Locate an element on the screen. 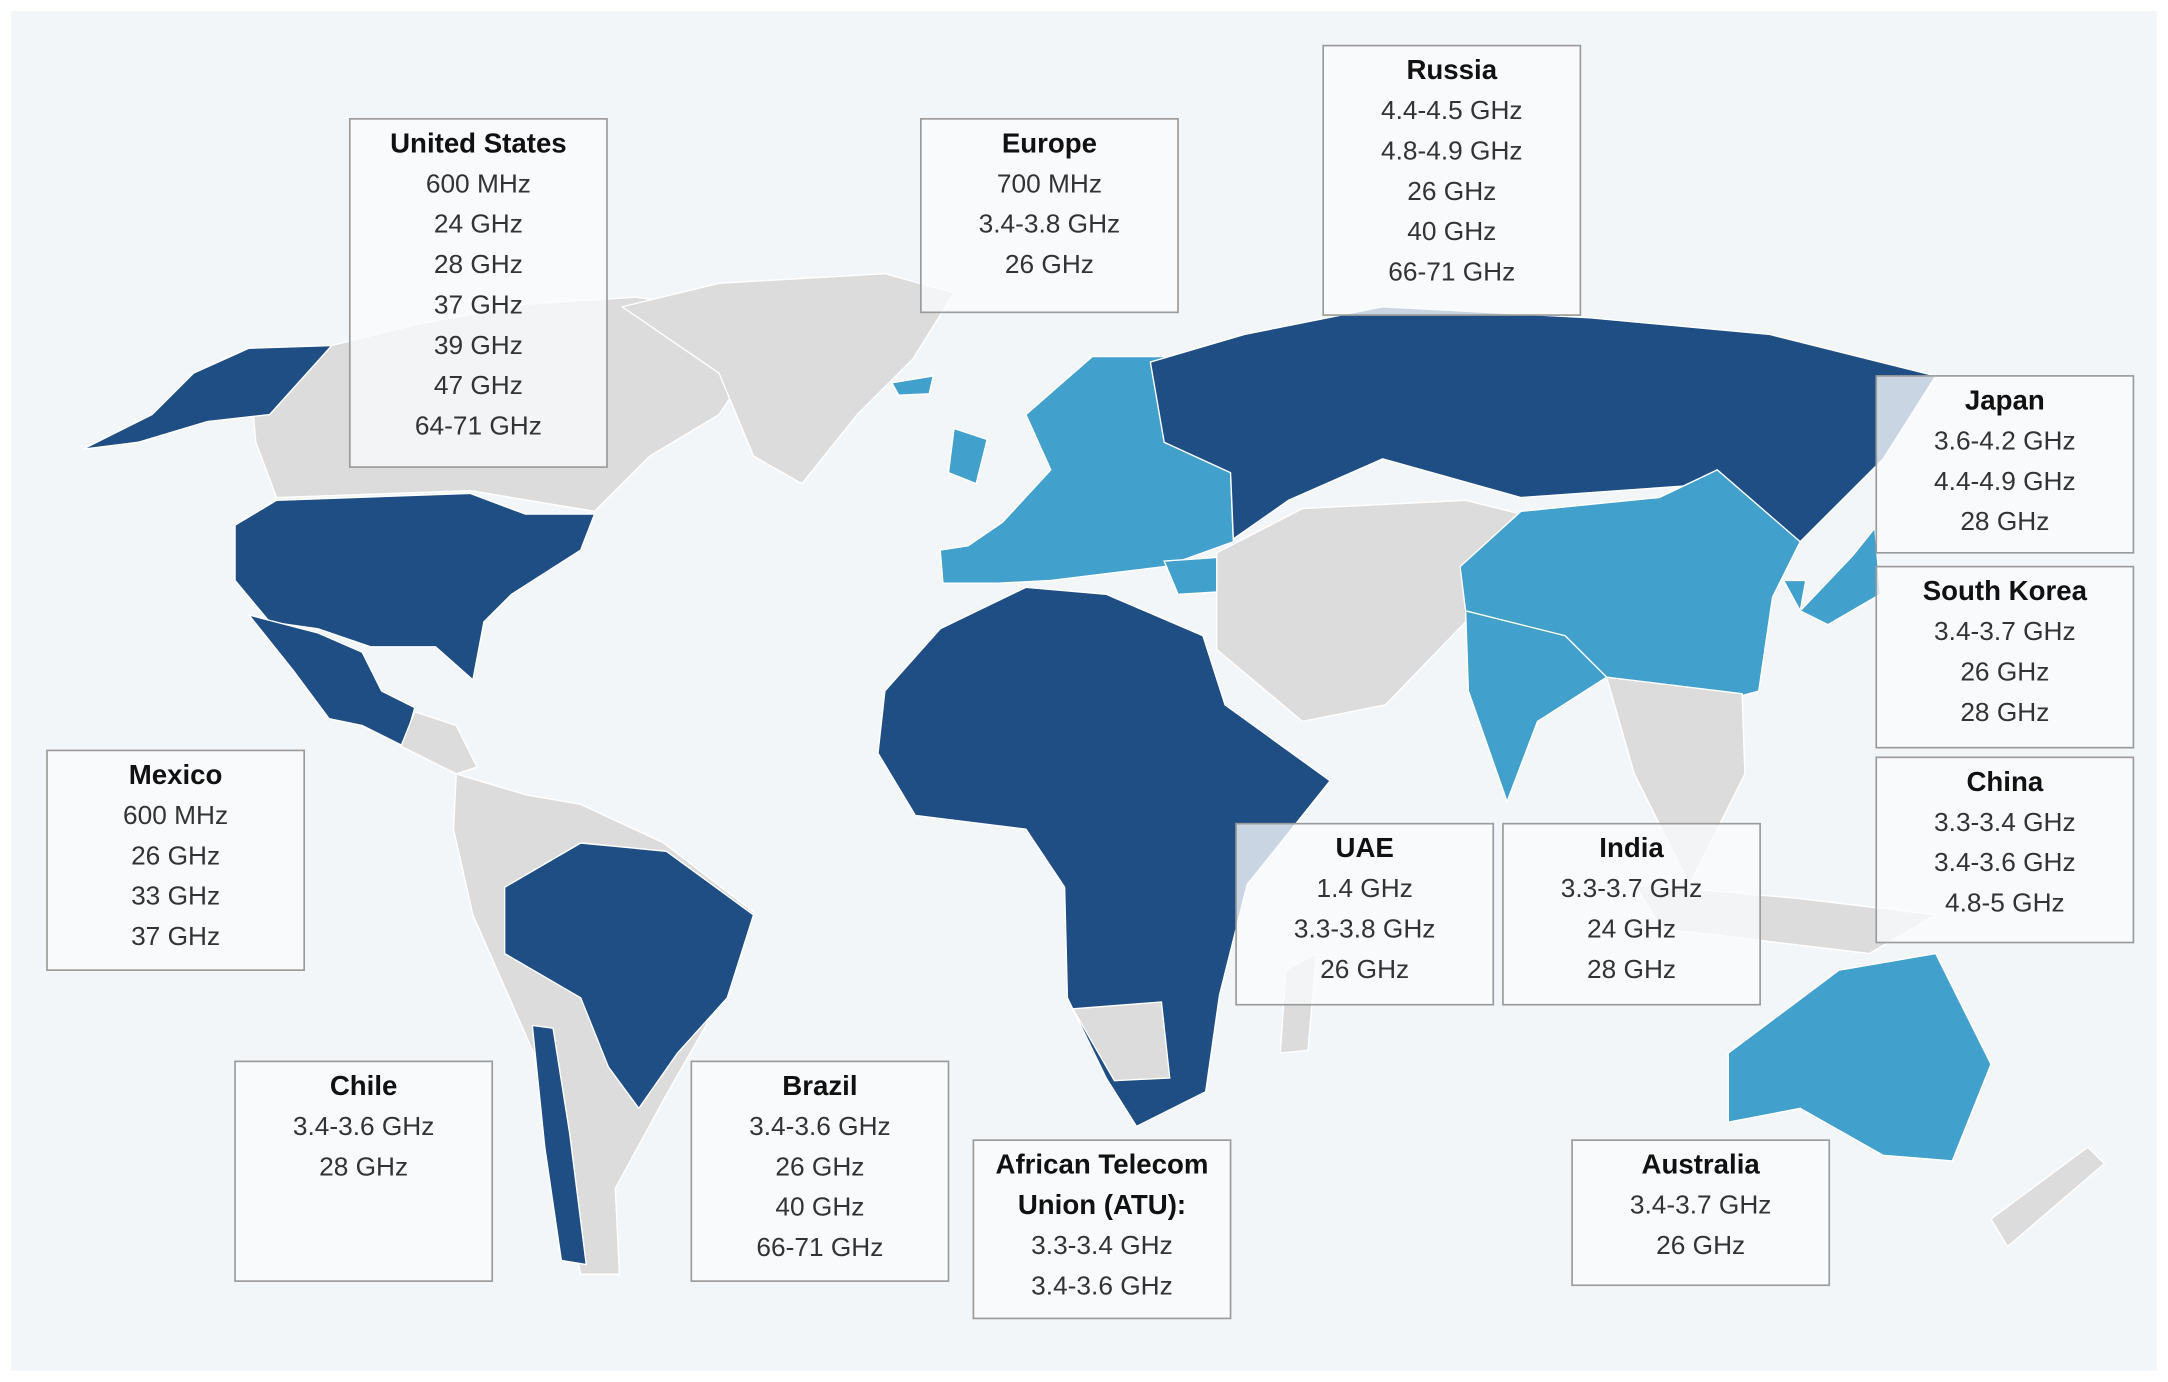 This screenshot has height=1382, width=2168. japan is located at coordinates (1840, 576).